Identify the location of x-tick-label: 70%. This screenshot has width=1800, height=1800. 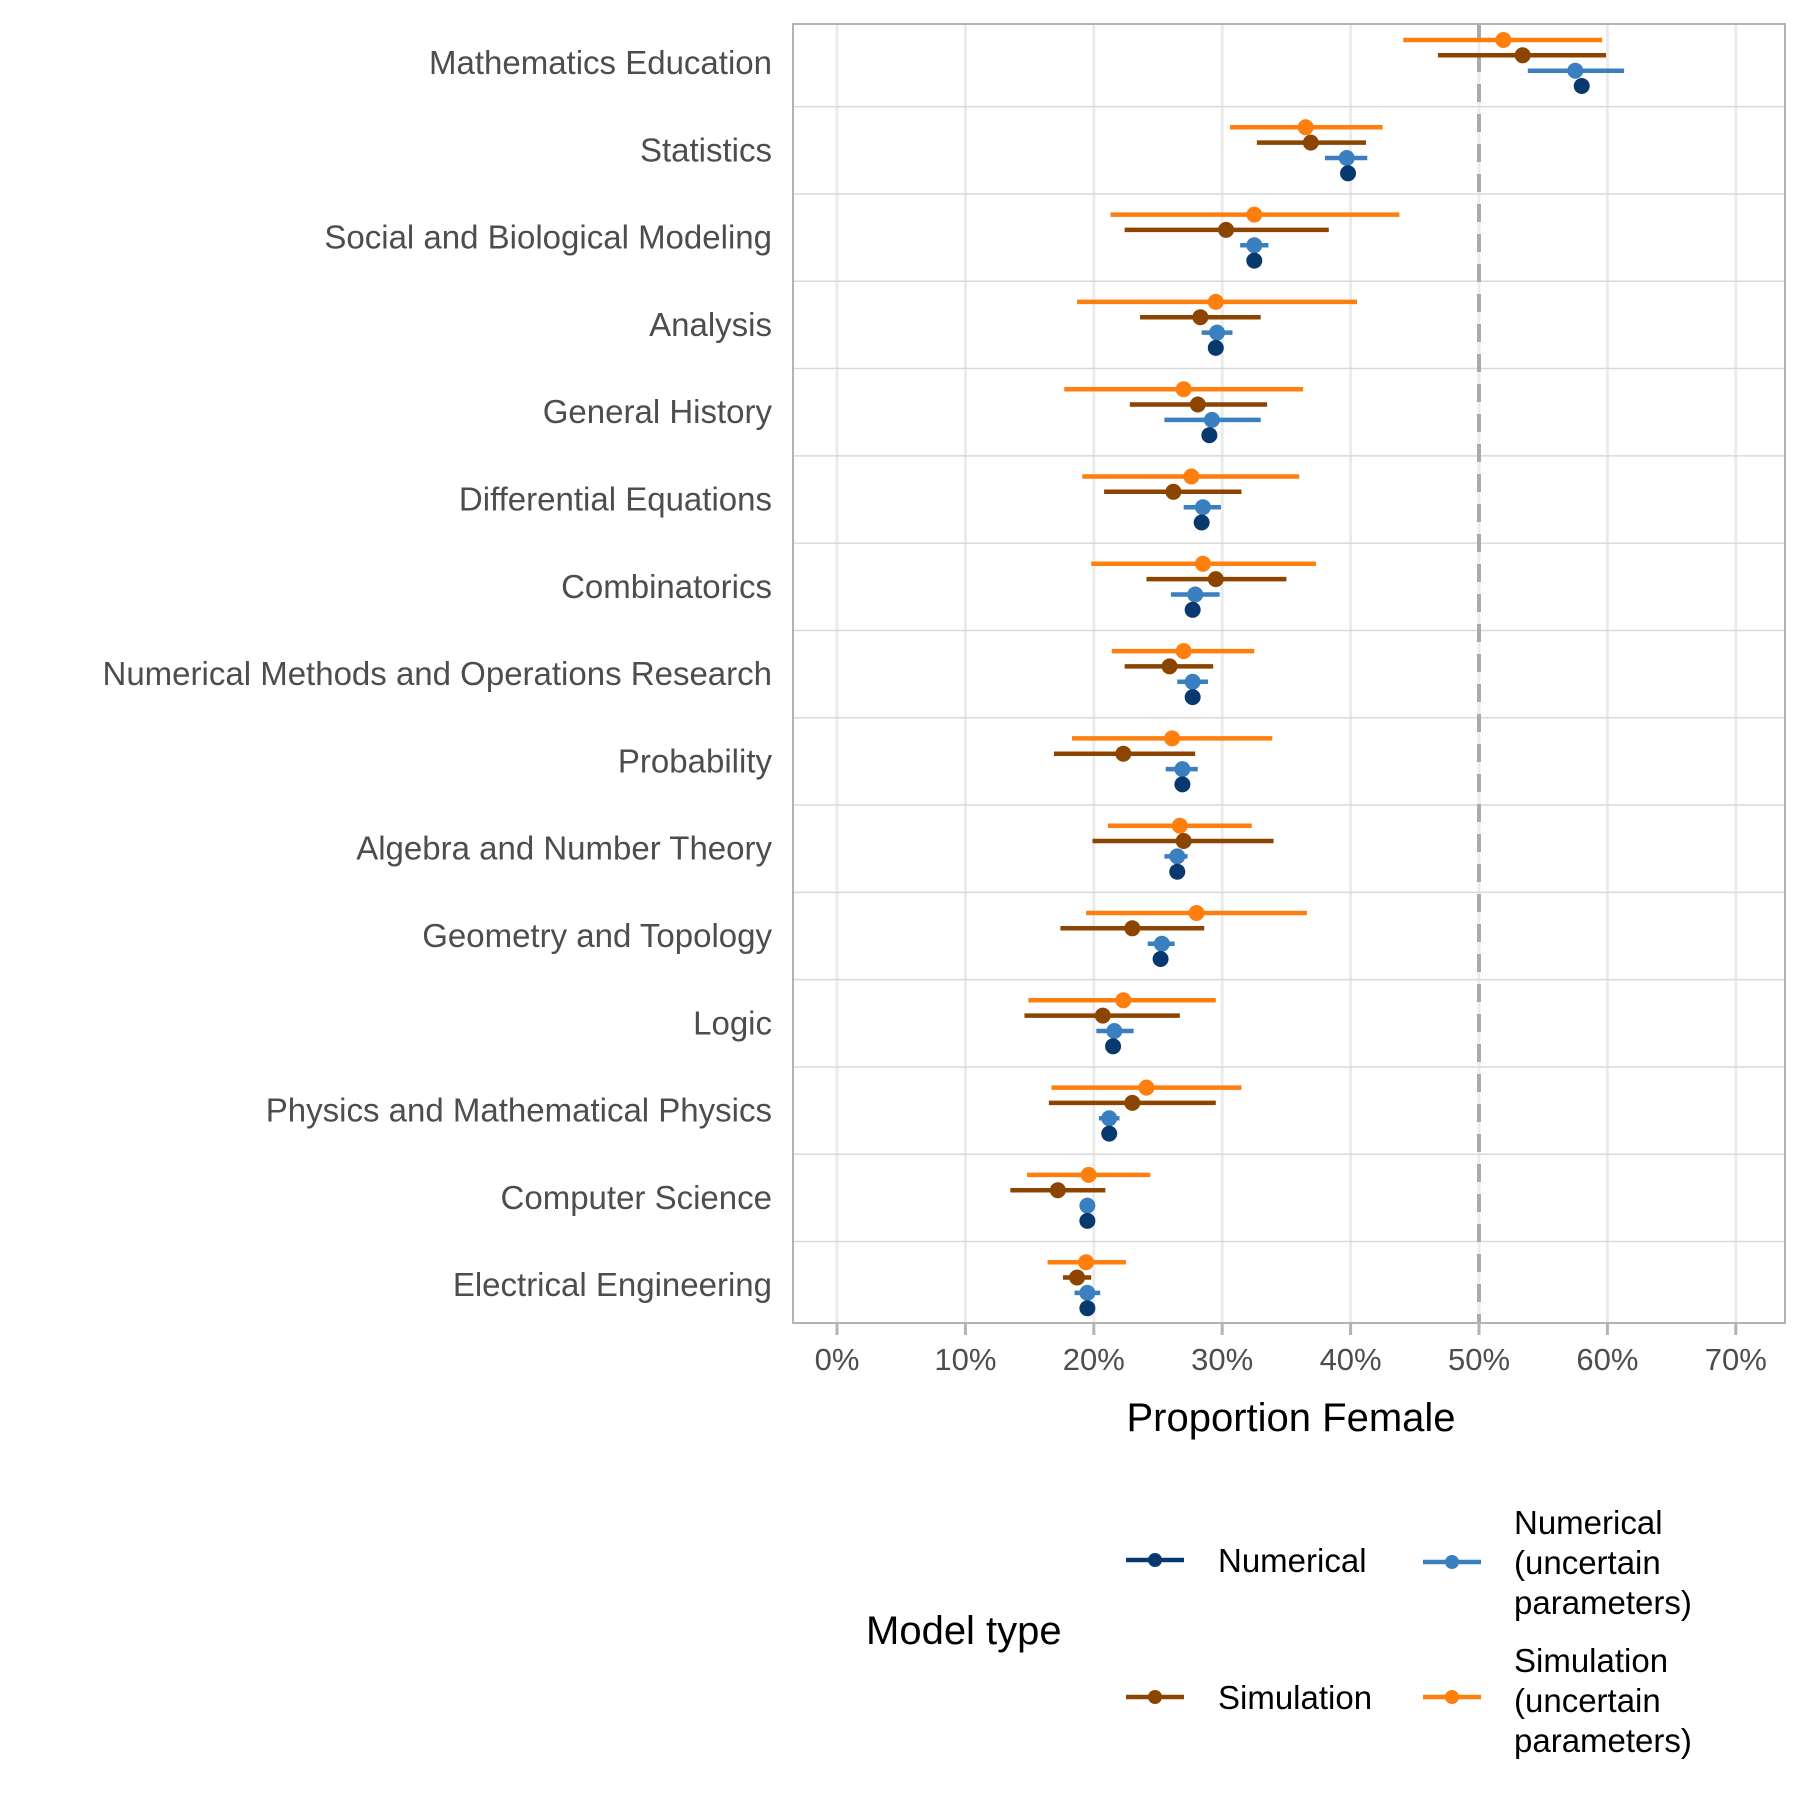
(1736, 1359).